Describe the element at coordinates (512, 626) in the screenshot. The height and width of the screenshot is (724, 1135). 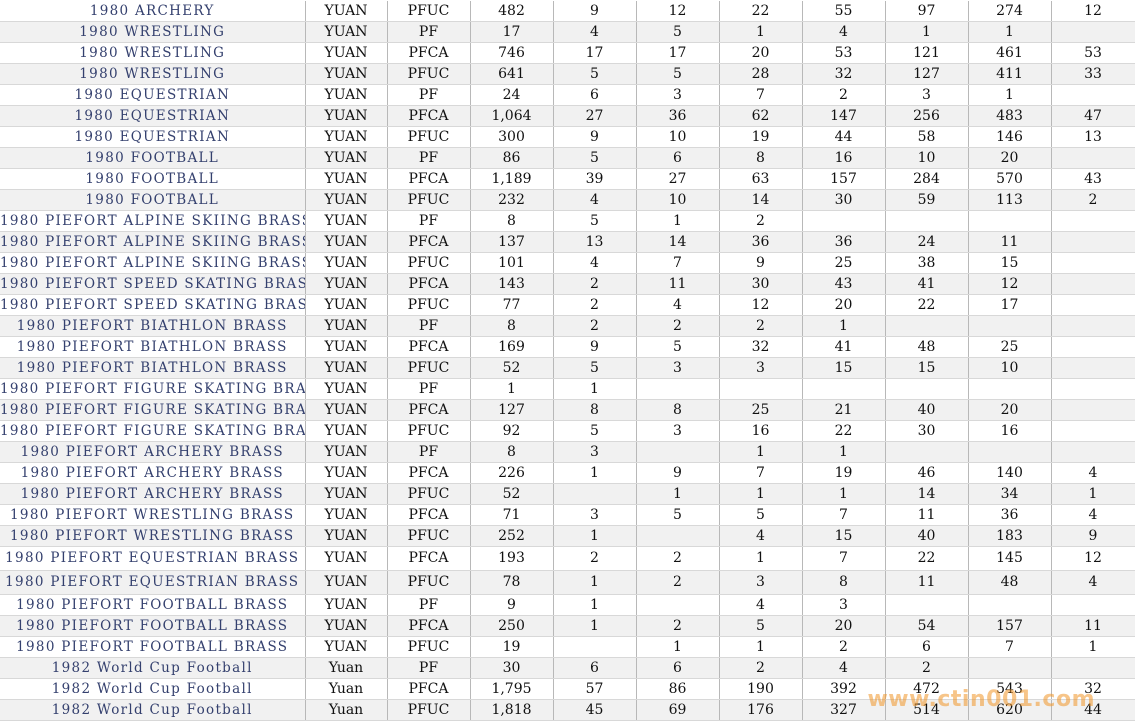
I see `table-cell: 250` at that location.